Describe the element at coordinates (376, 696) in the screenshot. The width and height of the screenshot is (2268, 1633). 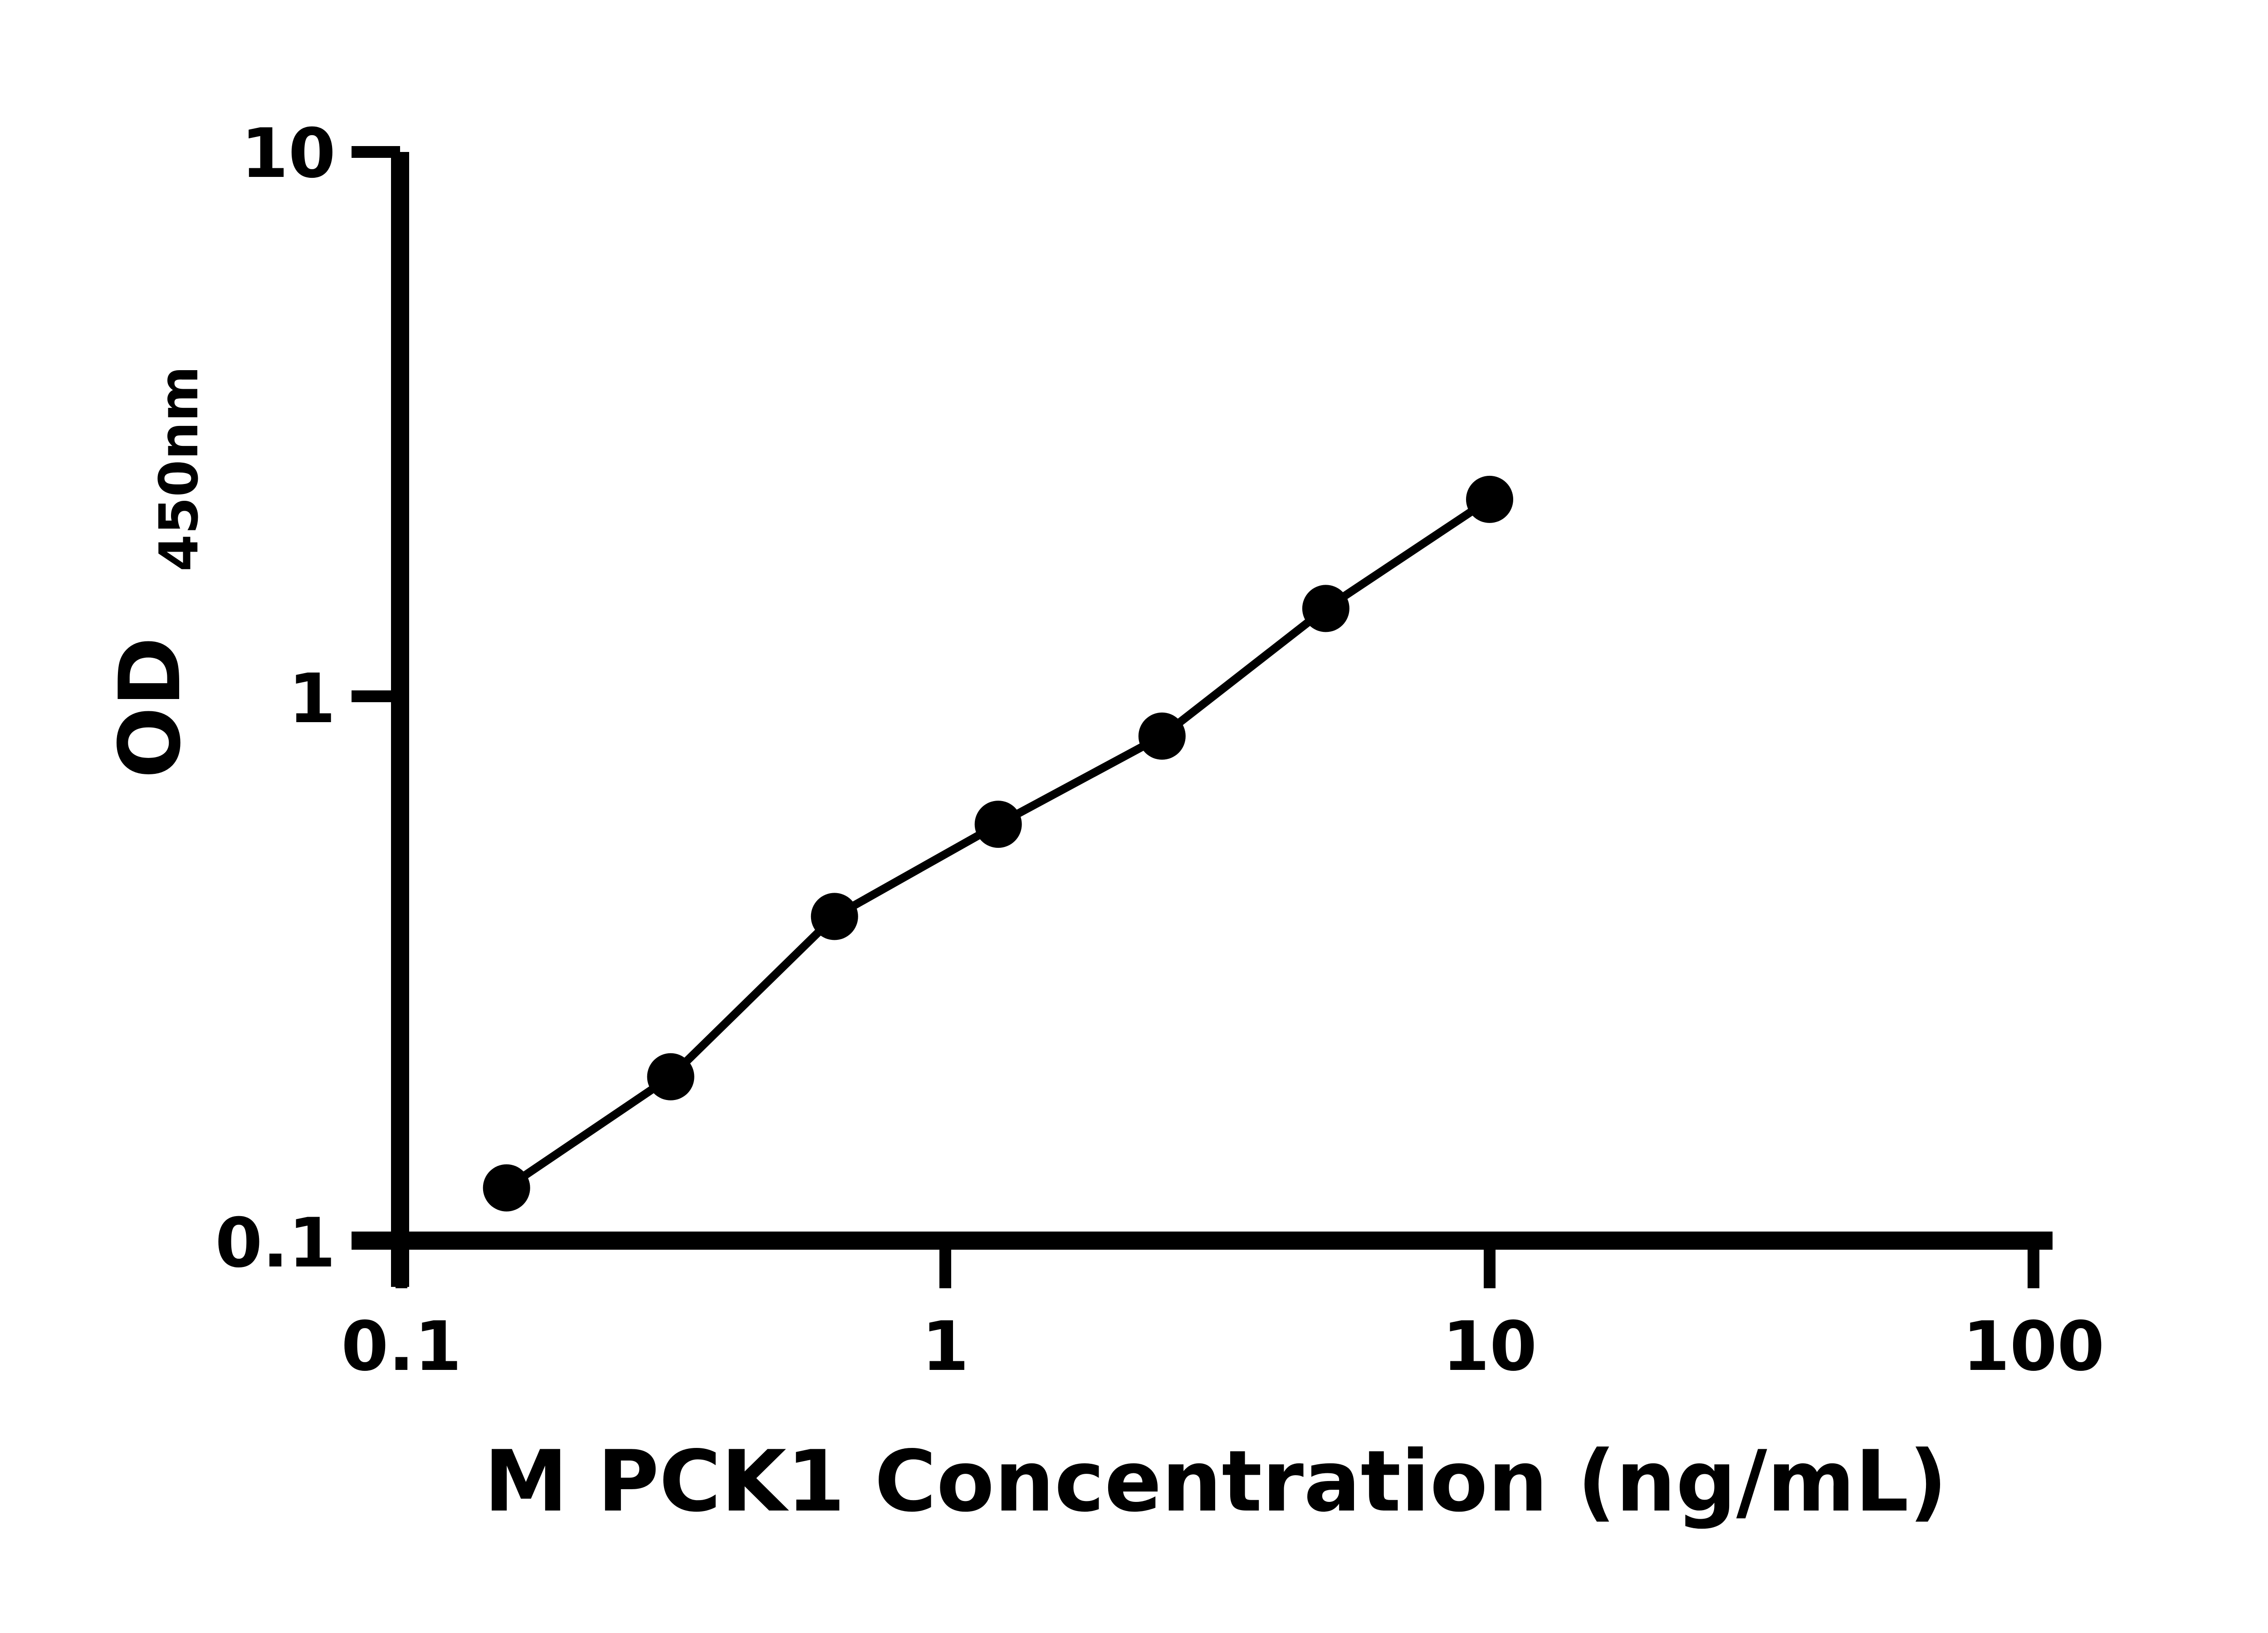
I see `y-axis-ticks` at that location.